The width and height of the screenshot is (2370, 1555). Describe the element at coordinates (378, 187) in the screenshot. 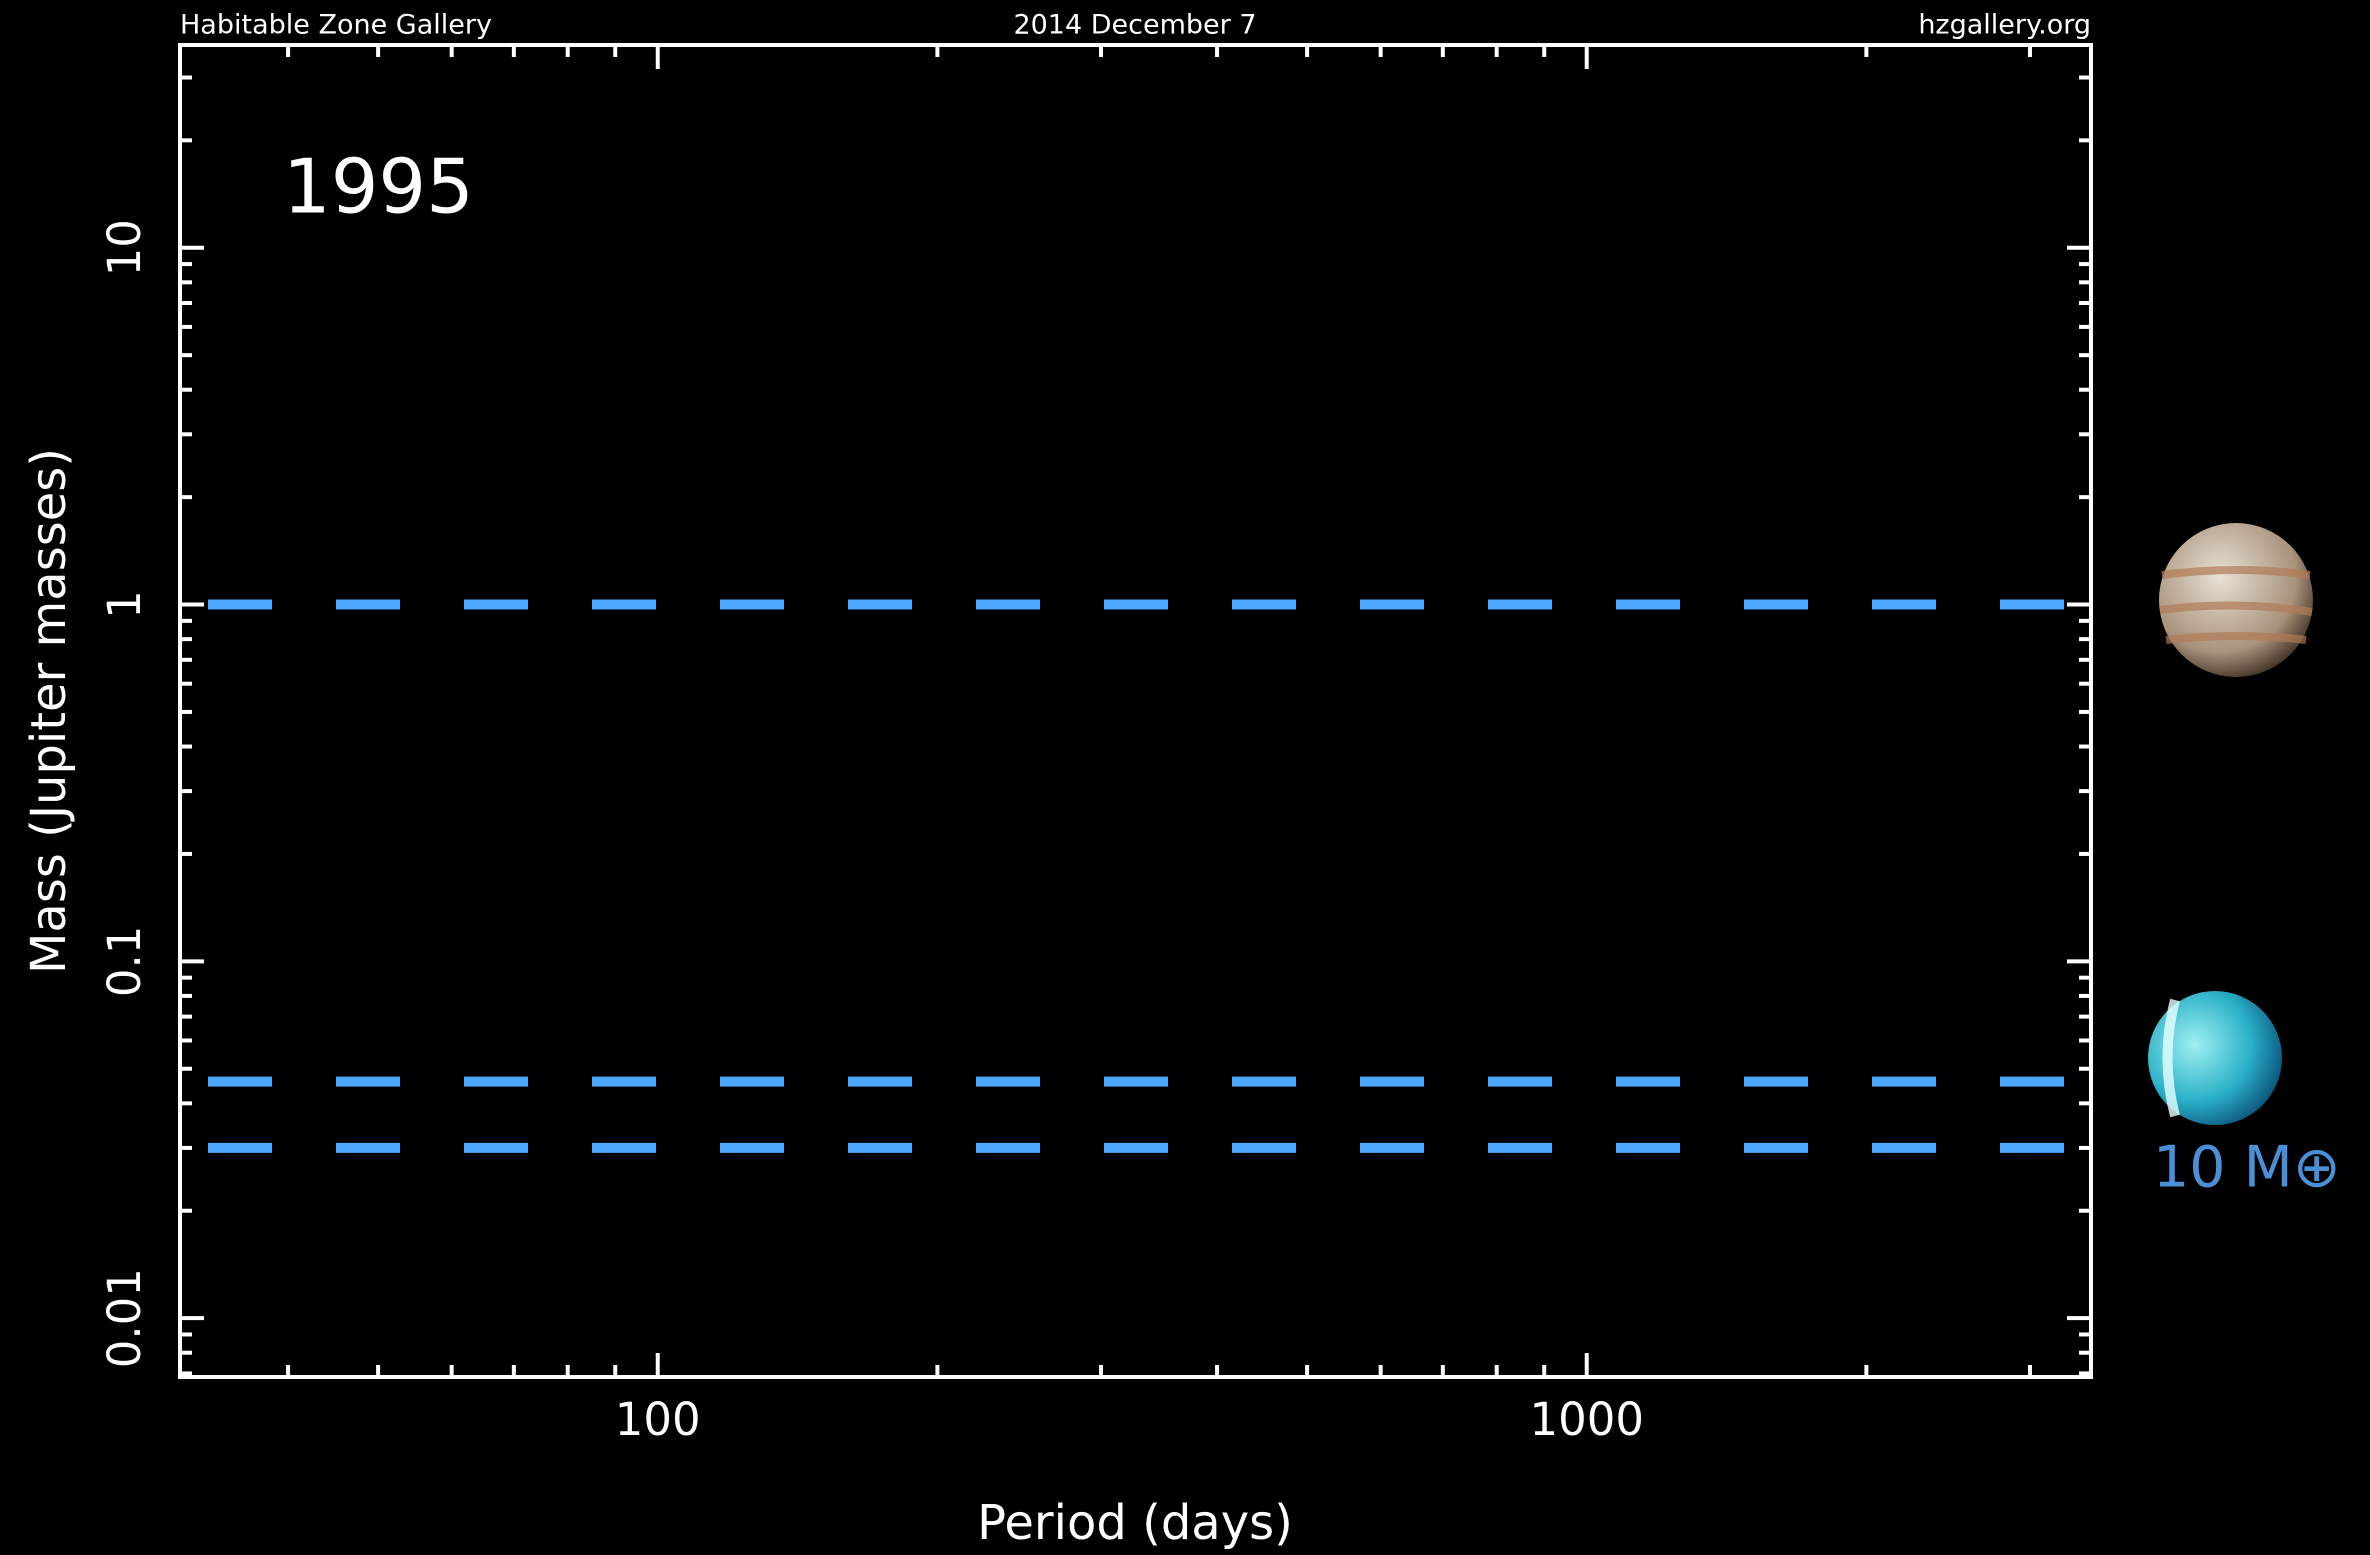

I see `year-annotation: 1995` at that location.